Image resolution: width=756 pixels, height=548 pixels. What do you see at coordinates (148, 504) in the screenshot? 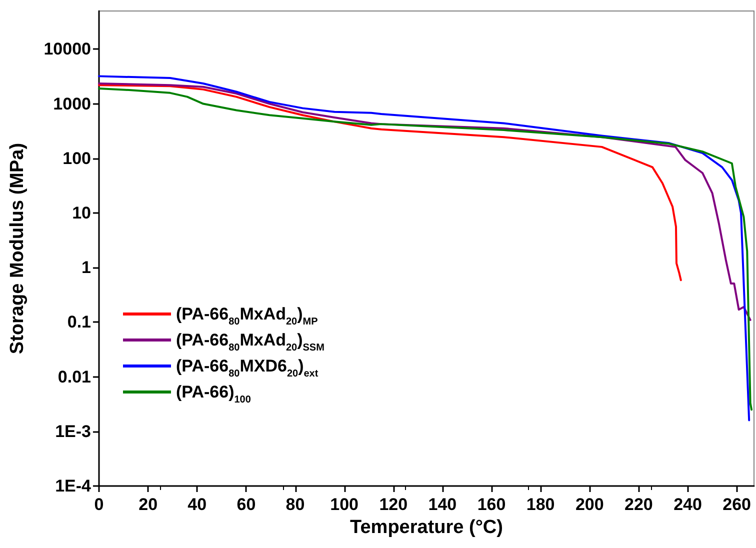
I see `x-tick-label: 20` at bounding box center [148, 504].